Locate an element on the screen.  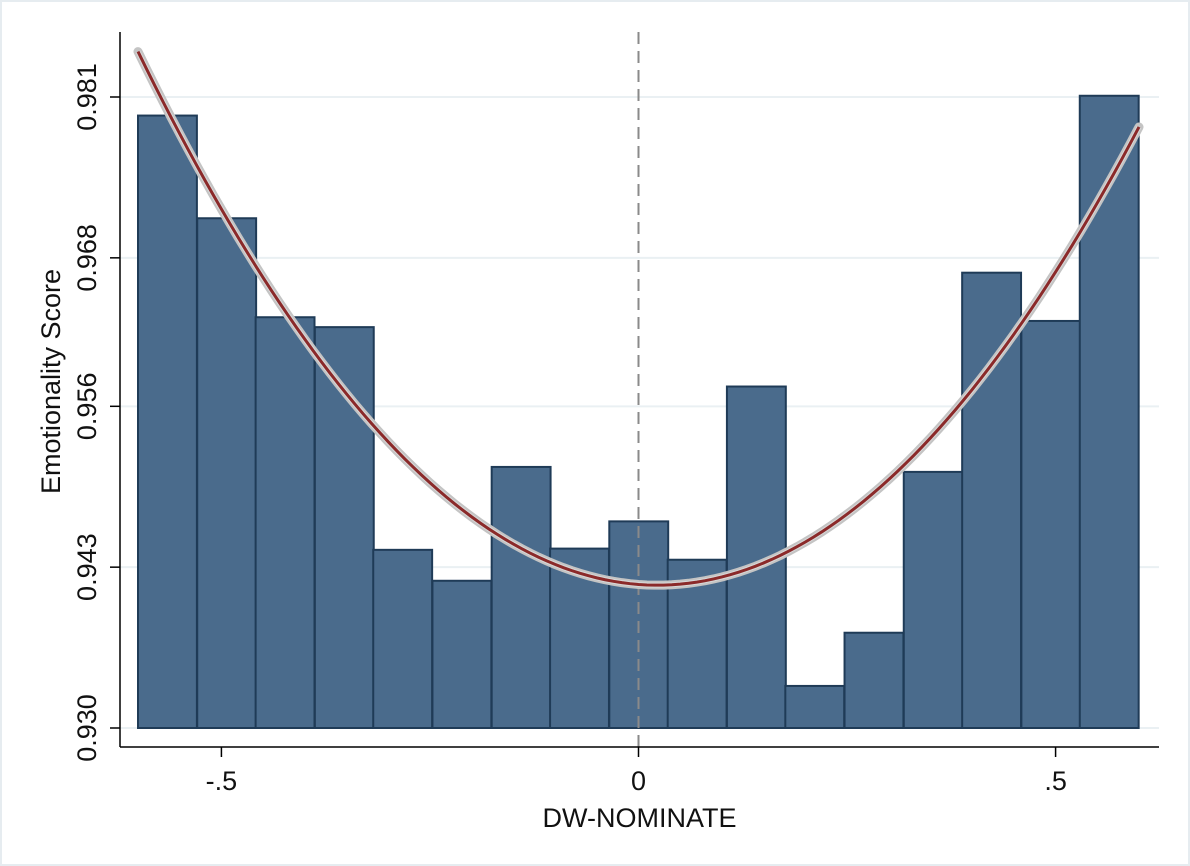
y-tick-label-3: 0.968 is located at coordinates (87, 258).